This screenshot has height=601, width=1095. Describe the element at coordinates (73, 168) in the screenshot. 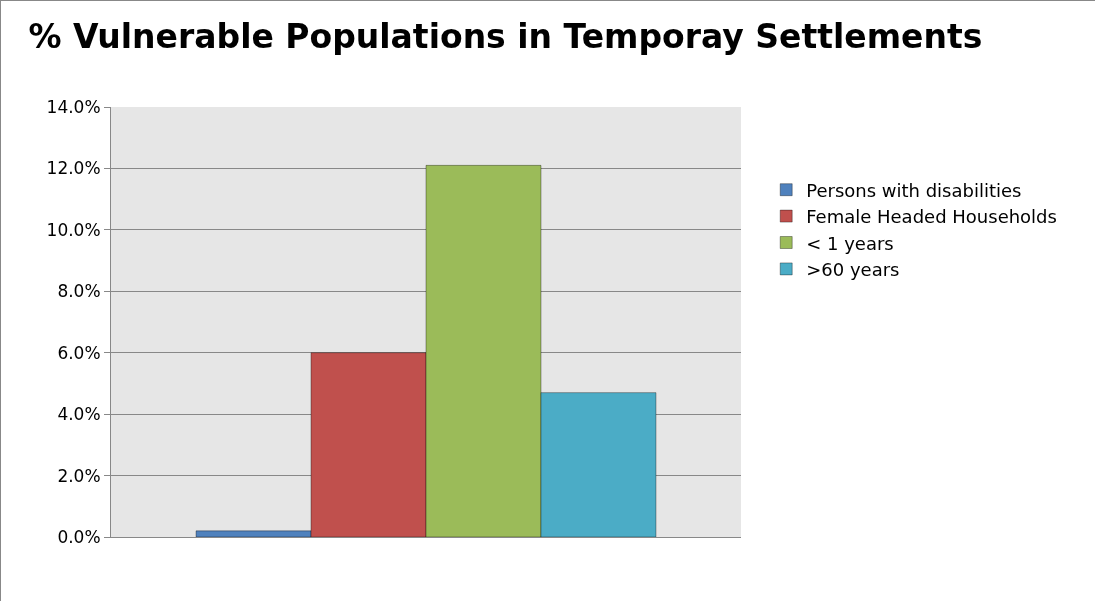

I see `y-tick-label: 12.0%` at that location.